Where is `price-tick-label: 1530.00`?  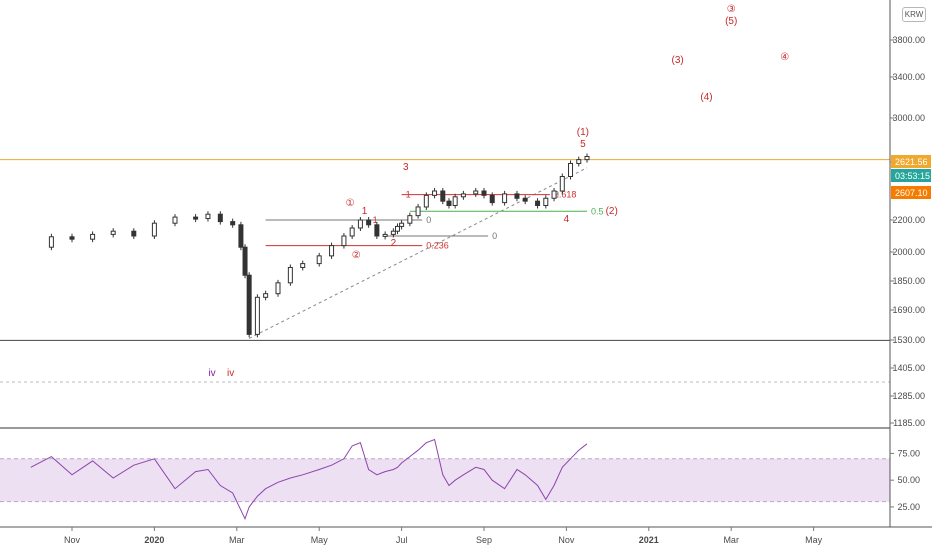
price-tick-label: 1530.00 is located at coordinates (908, 340).